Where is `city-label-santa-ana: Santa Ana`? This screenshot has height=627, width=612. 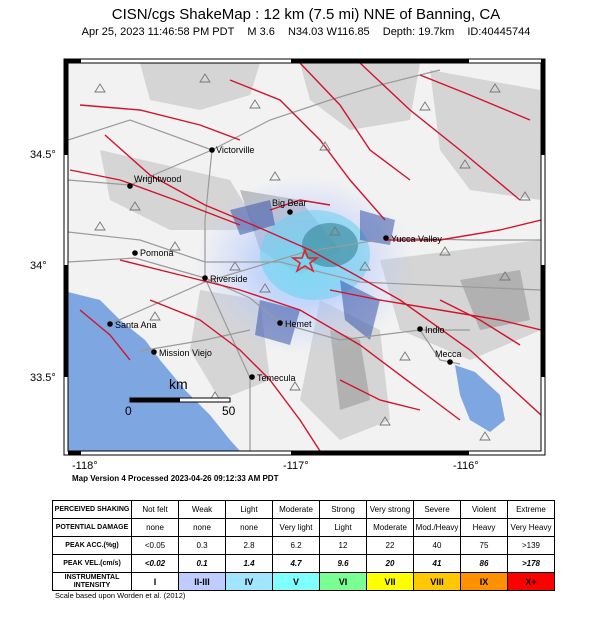 city-label-santa-ana: Santa Ana is located at coordinates (136, 325).